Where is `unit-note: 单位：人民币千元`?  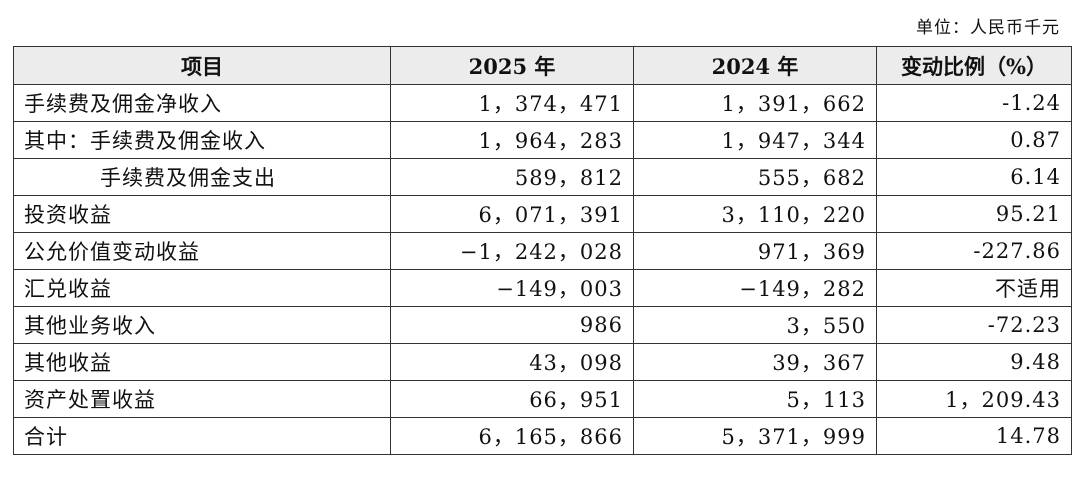
unit-note: 单位：人民币千元 is located at coordinates (988, 28).